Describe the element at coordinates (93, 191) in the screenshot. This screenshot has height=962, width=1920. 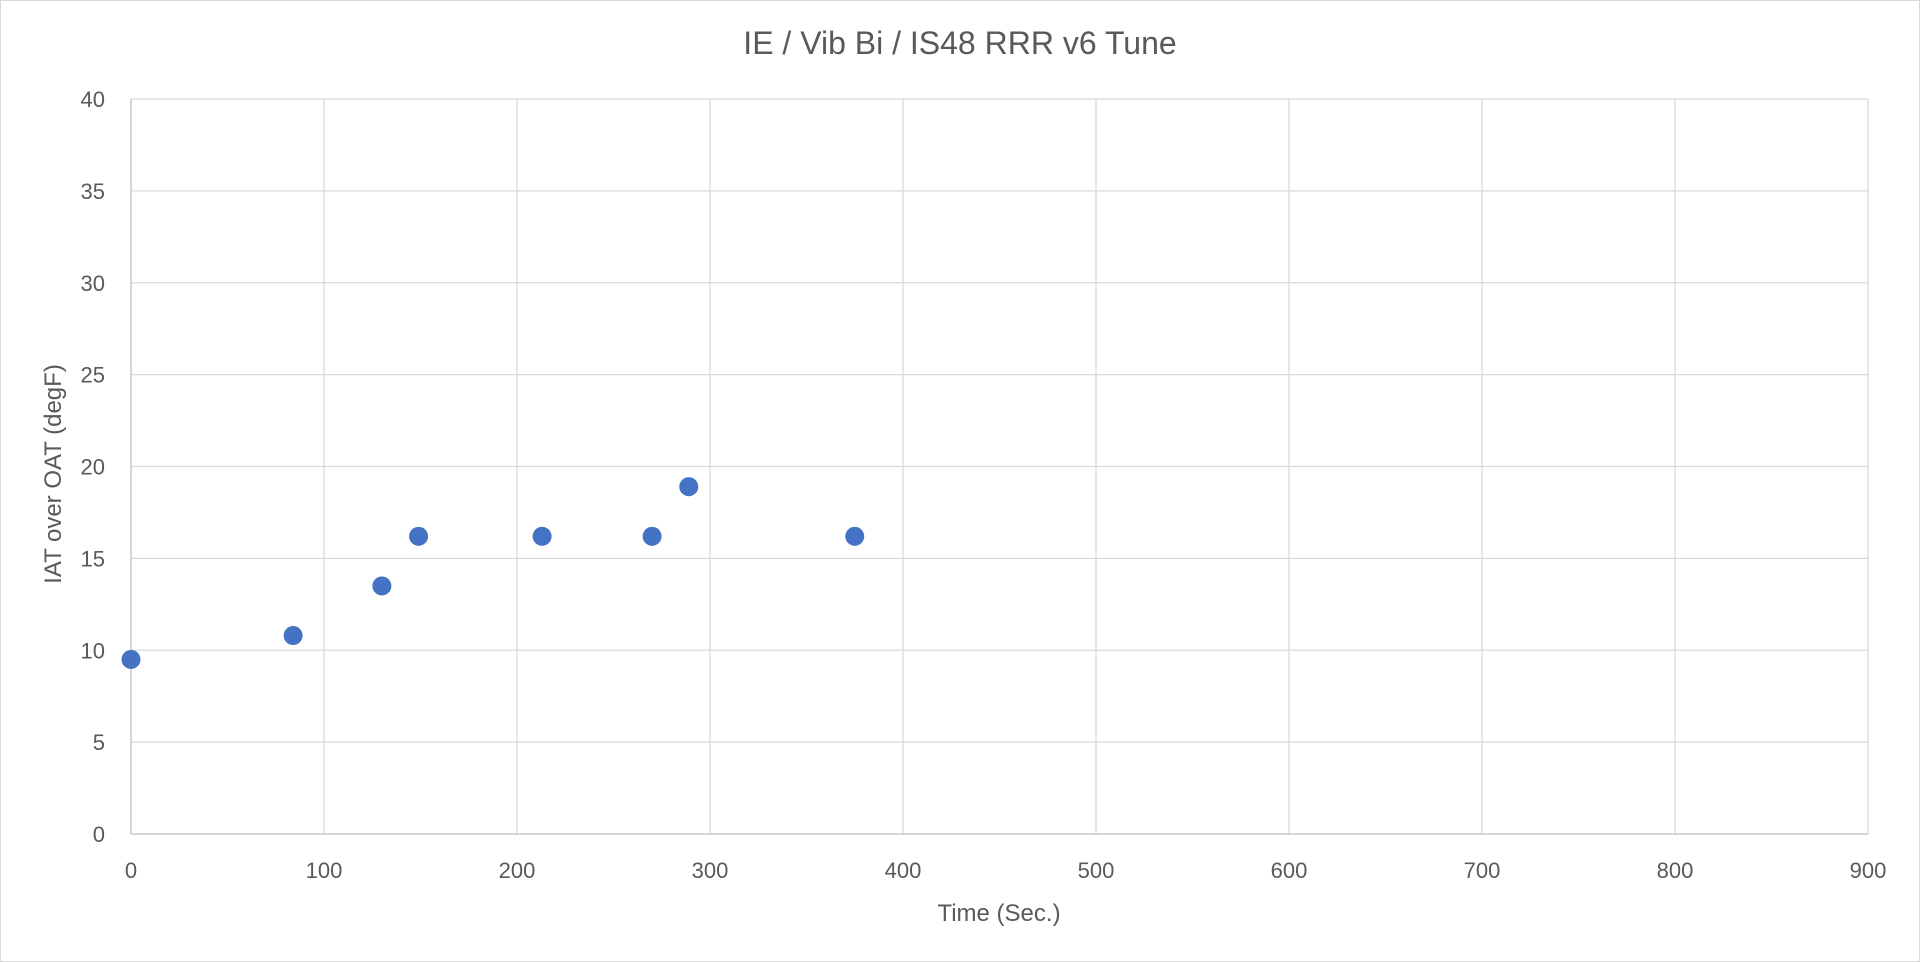
I see `y-tick-label: 35` at that location.